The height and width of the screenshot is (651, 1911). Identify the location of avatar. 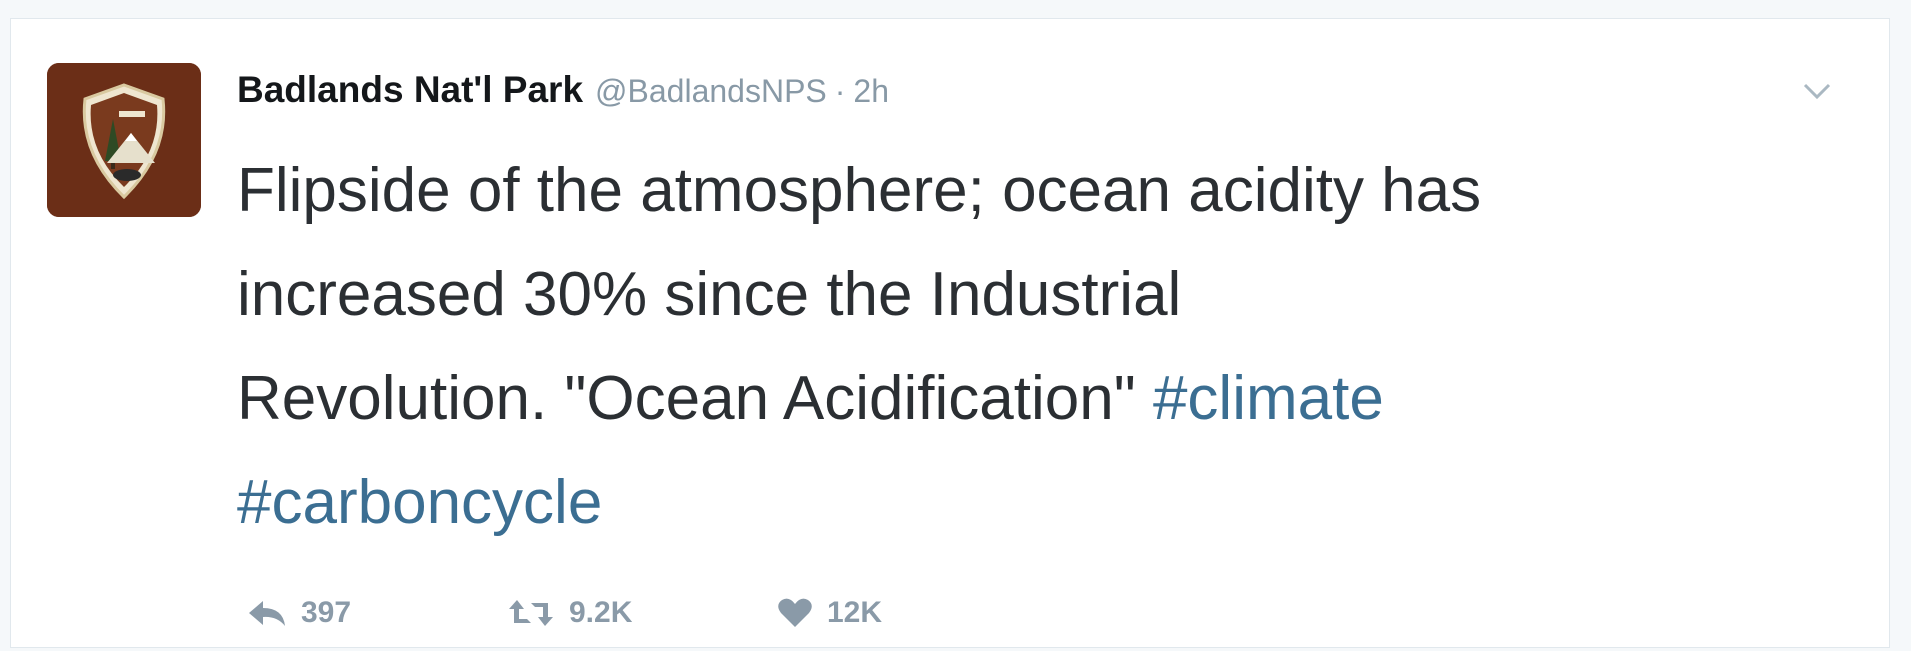
(124, 140).